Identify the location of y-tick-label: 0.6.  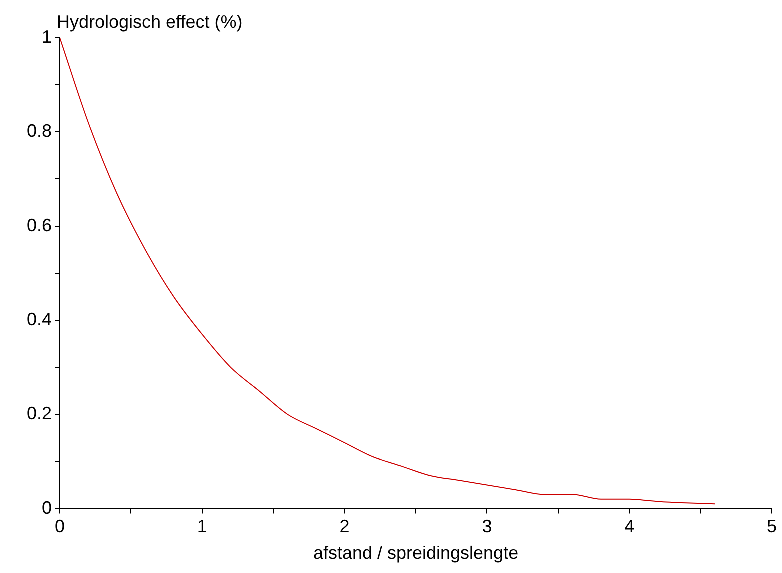
(39, 225).